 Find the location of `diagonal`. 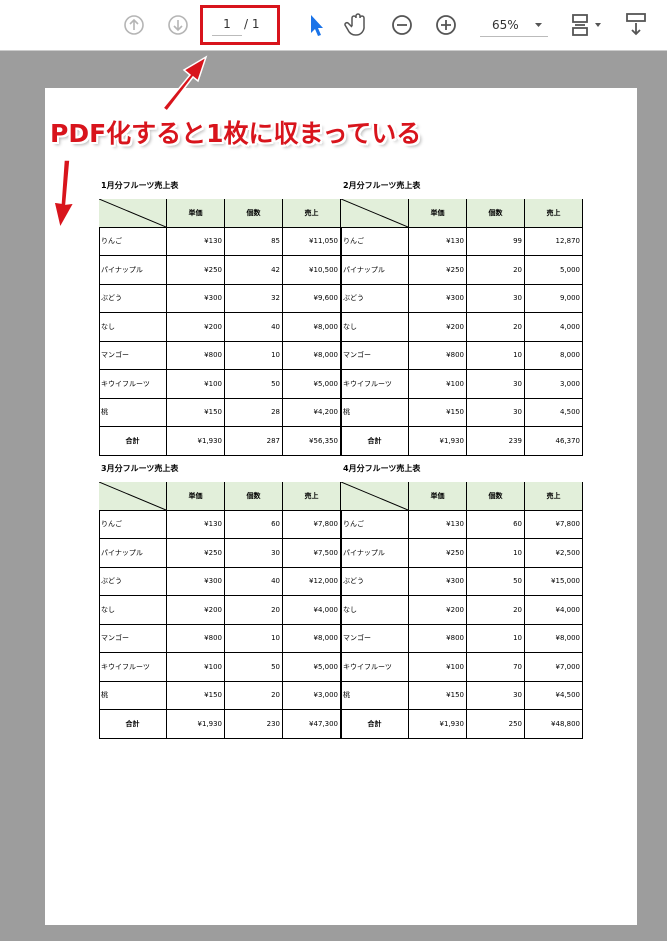

diagonal is located at coordinates (374, 213).